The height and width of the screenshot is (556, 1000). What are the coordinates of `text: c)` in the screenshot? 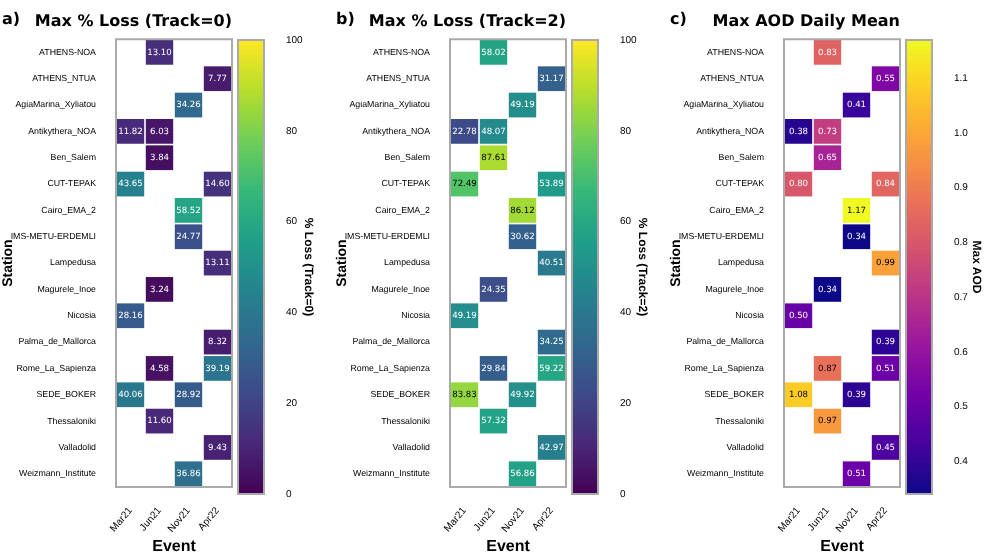 It's located at (678, 19).